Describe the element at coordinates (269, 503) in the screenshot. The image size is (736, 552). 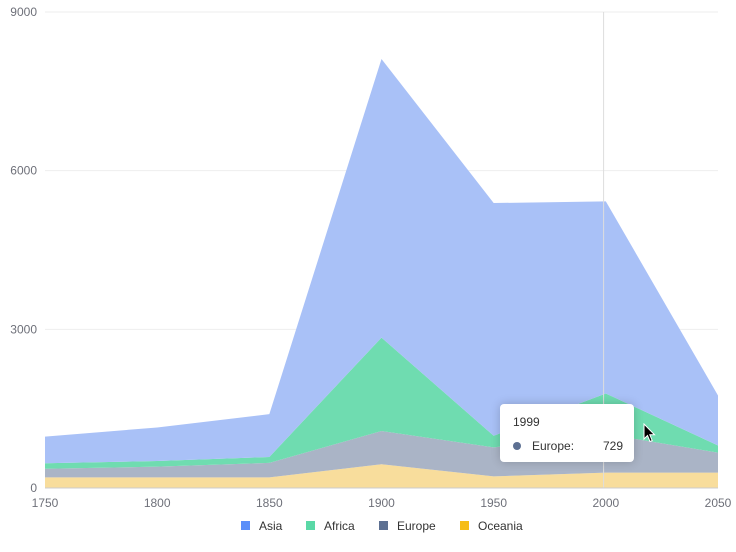
I see `x-tick-label: 1850` at that location.